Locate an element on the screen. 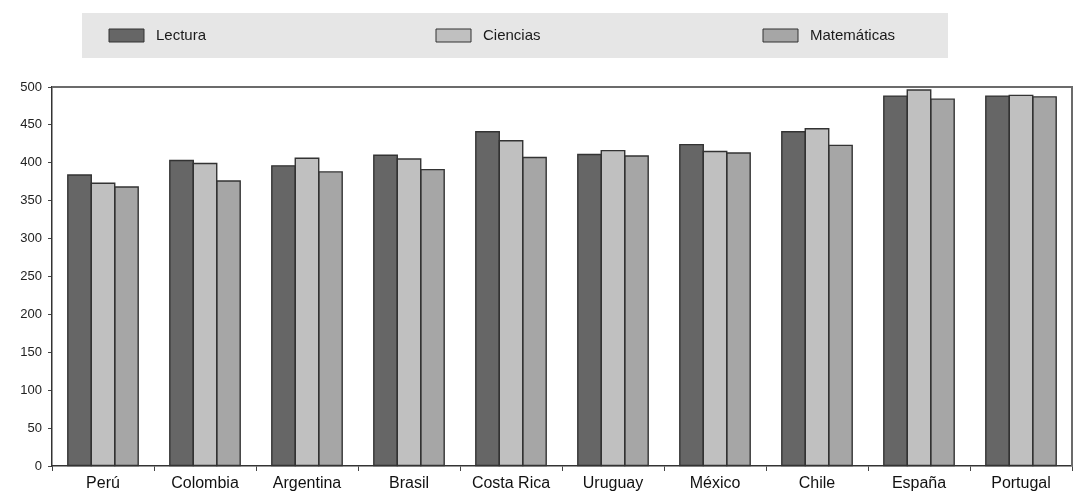 Image resolution: width=1076 pixels, height=502 pixels. x-tick-label: Brasil is located at coordinates (409, 483).